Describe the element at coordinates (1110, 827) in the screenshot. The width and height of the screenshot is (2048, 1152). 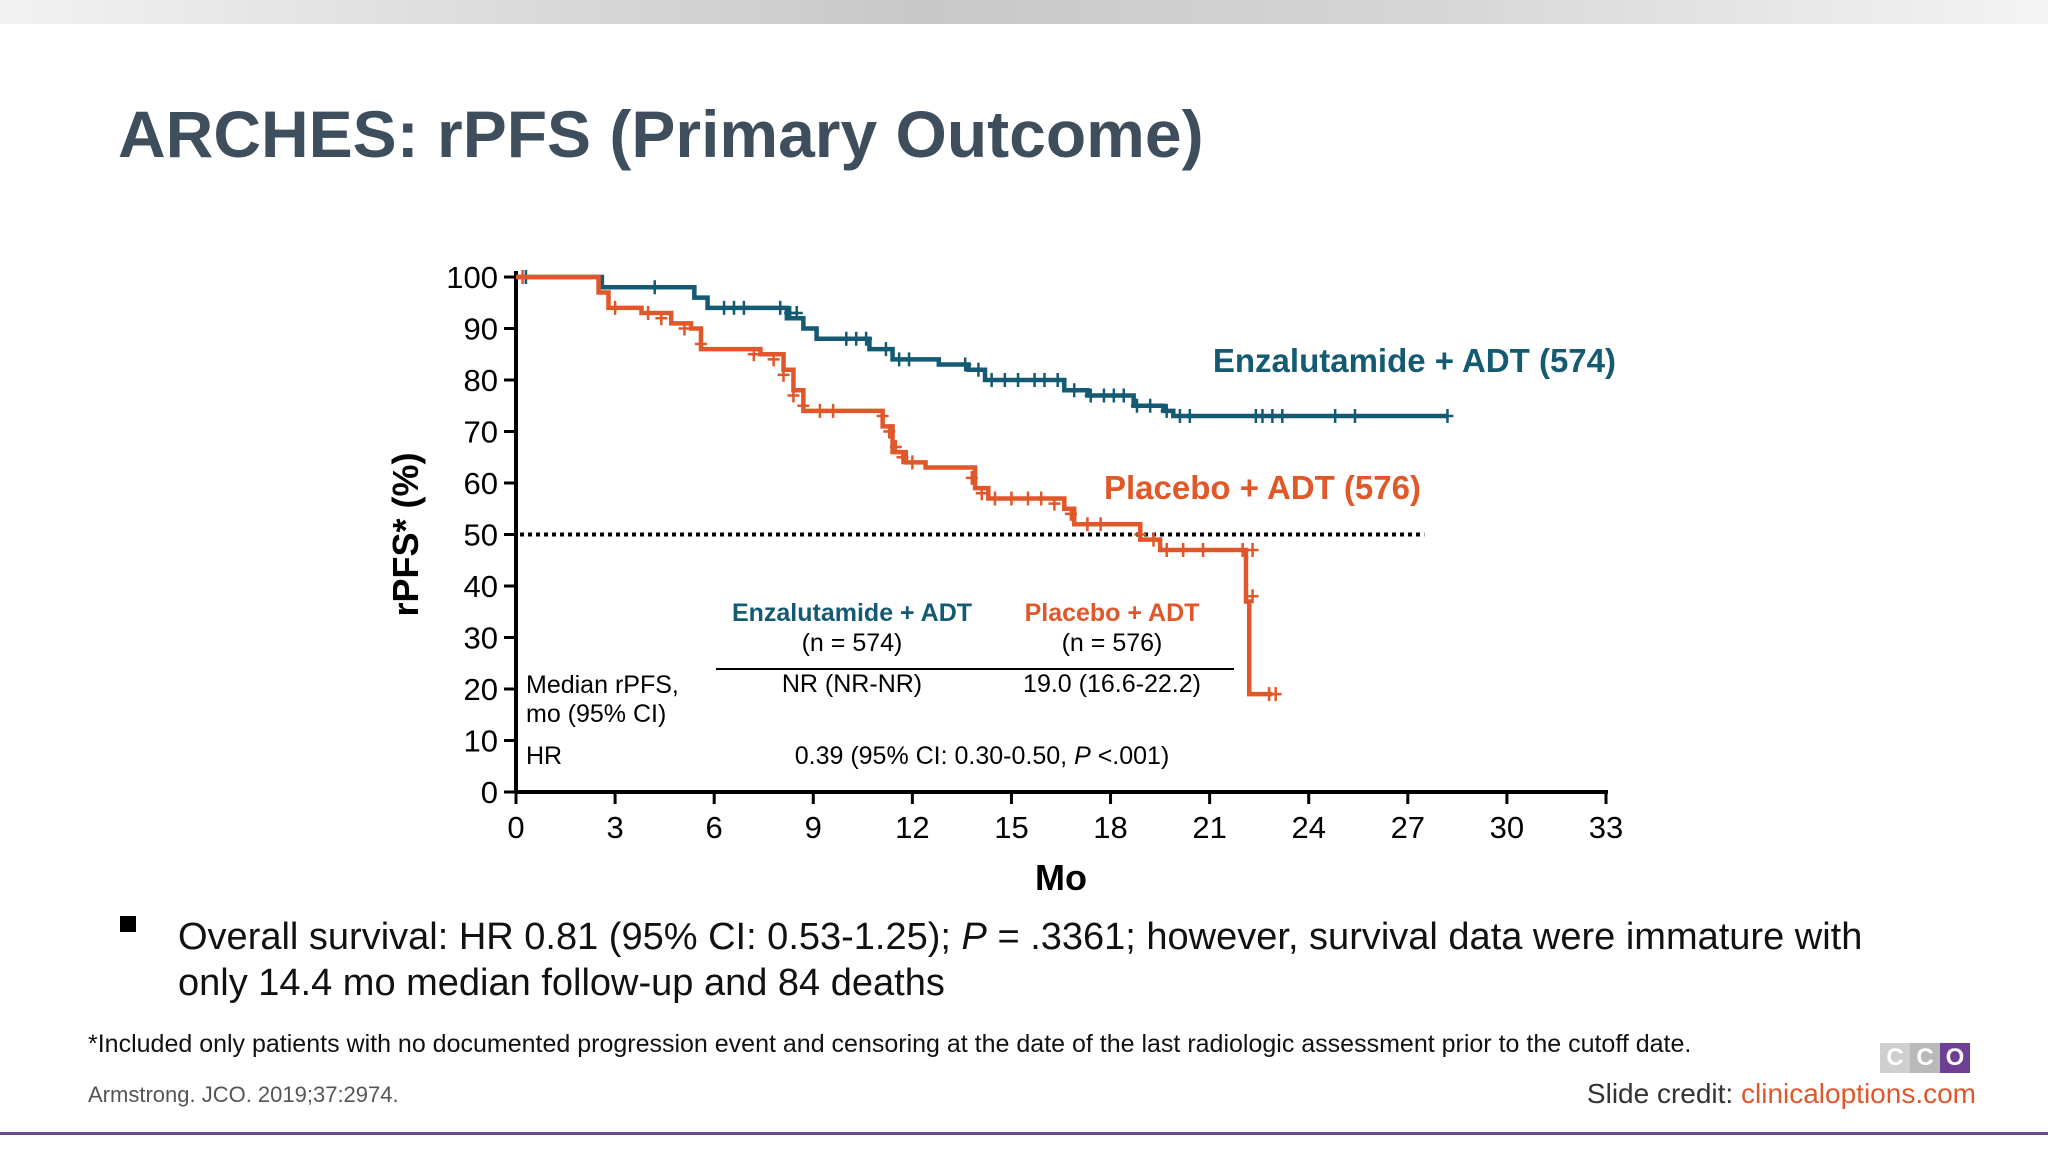
I see `x-tick-label-18: 18` at that location.